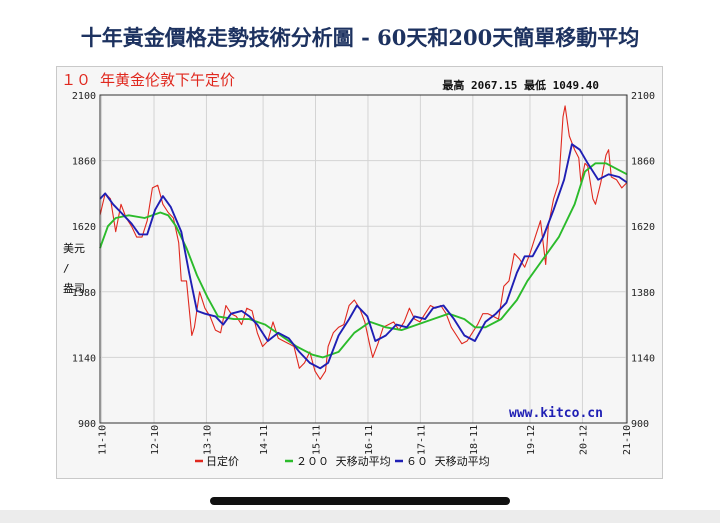 This screenshot has width=720, height=523. I want to click on home-indicator, so click(360, 501).